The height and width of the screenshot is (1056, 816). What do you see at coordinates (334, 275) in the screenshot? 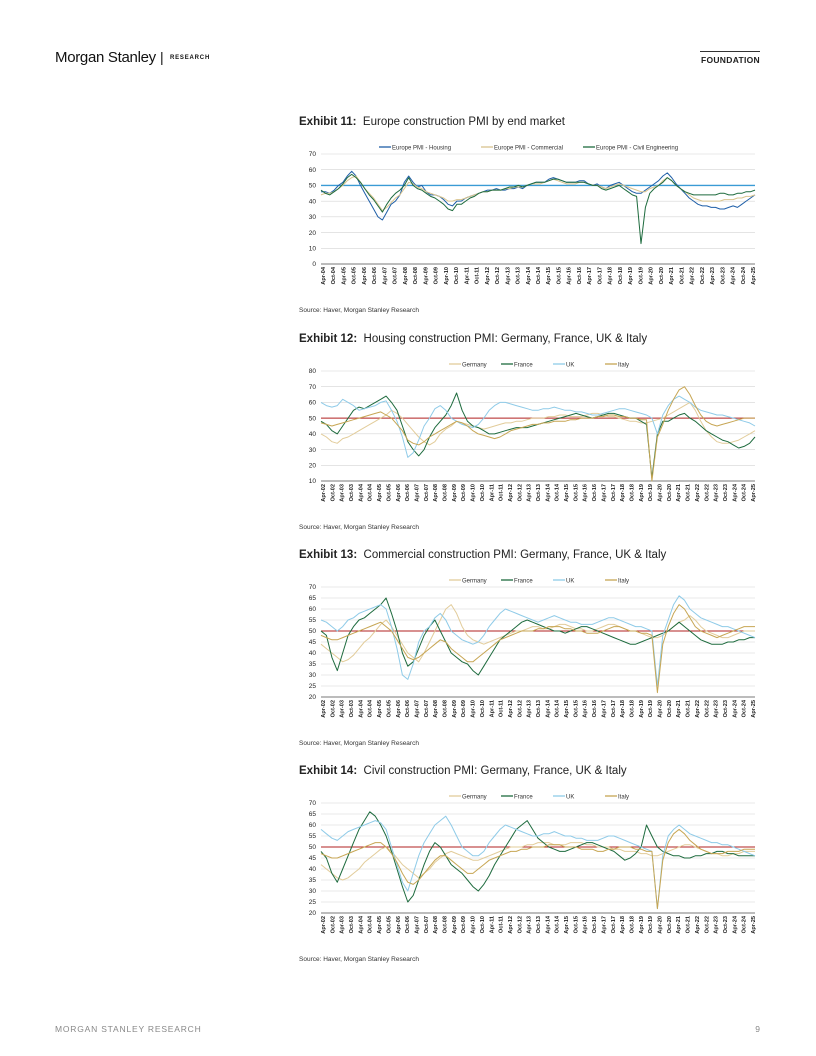
I see `x-tick-label: Oct-04` at bounding box center [334, 275].